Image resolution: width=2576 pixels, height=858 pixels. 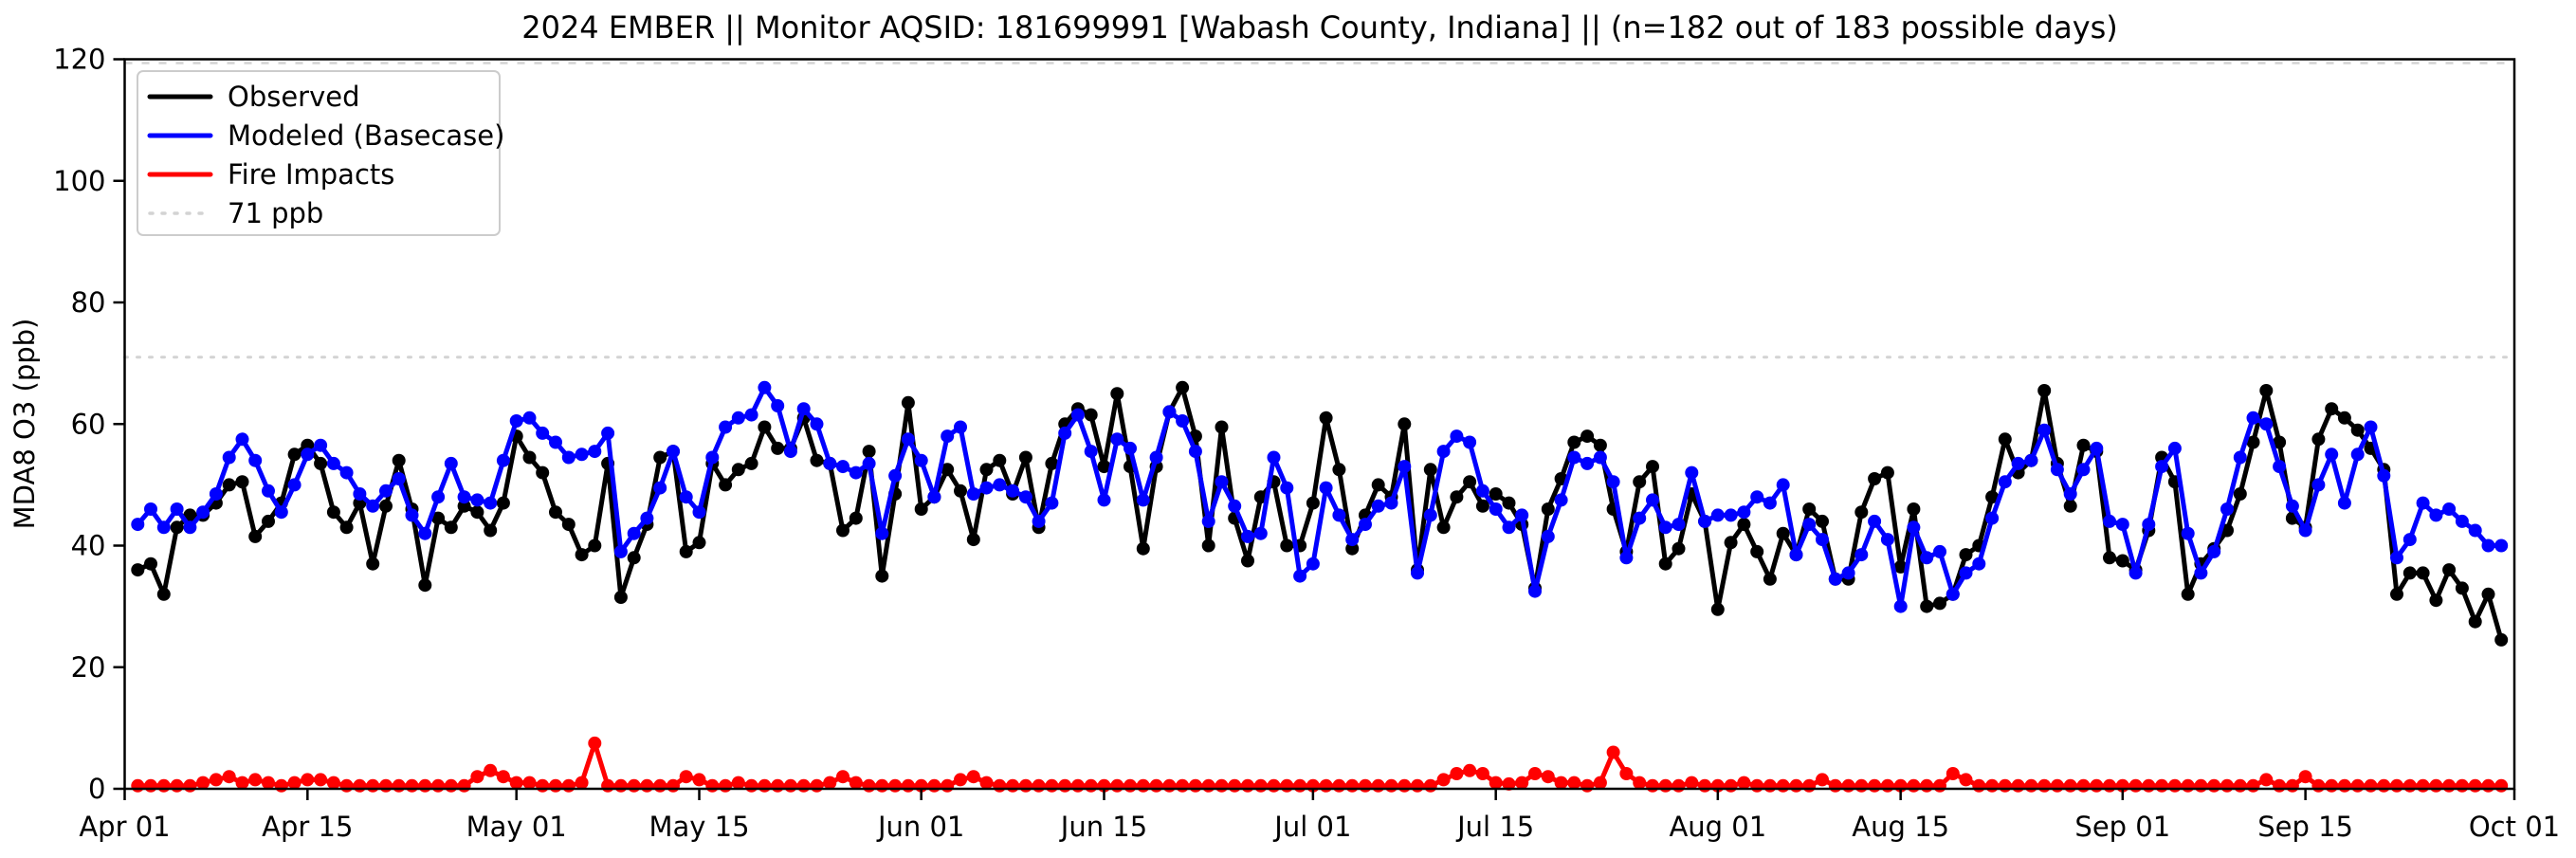 I want to click on y-tick-label: 0, so click(x=96, y=789).